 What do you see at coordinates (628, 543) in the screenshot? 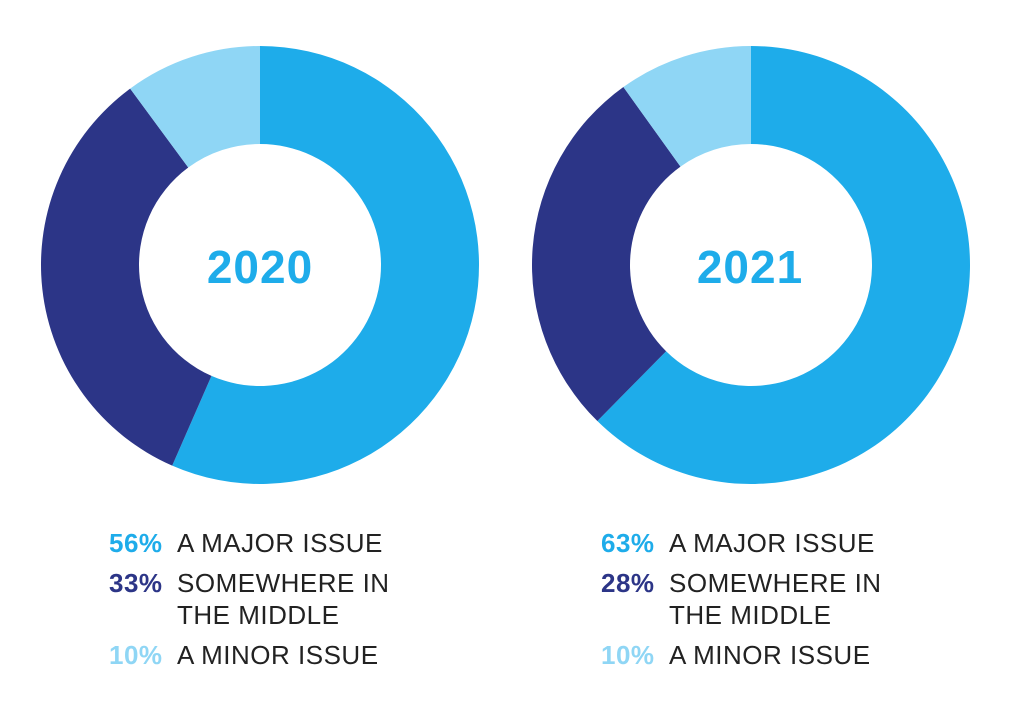
I see `legend-value: 63%` at bounding box center [628, 543].